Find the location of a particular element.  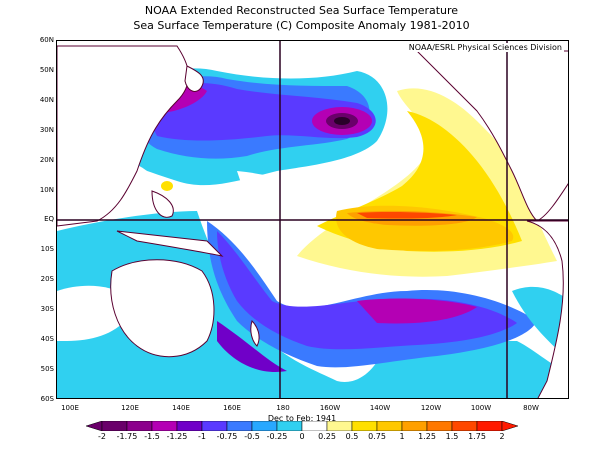

lat-tick-label: 20N is located at coordinates (46, 159).